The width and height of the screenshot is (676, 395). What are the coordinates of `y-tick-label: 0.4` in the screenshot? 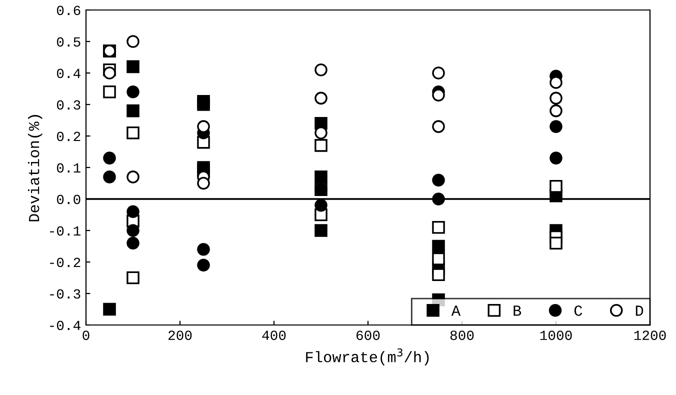 It's located at (68, 73).